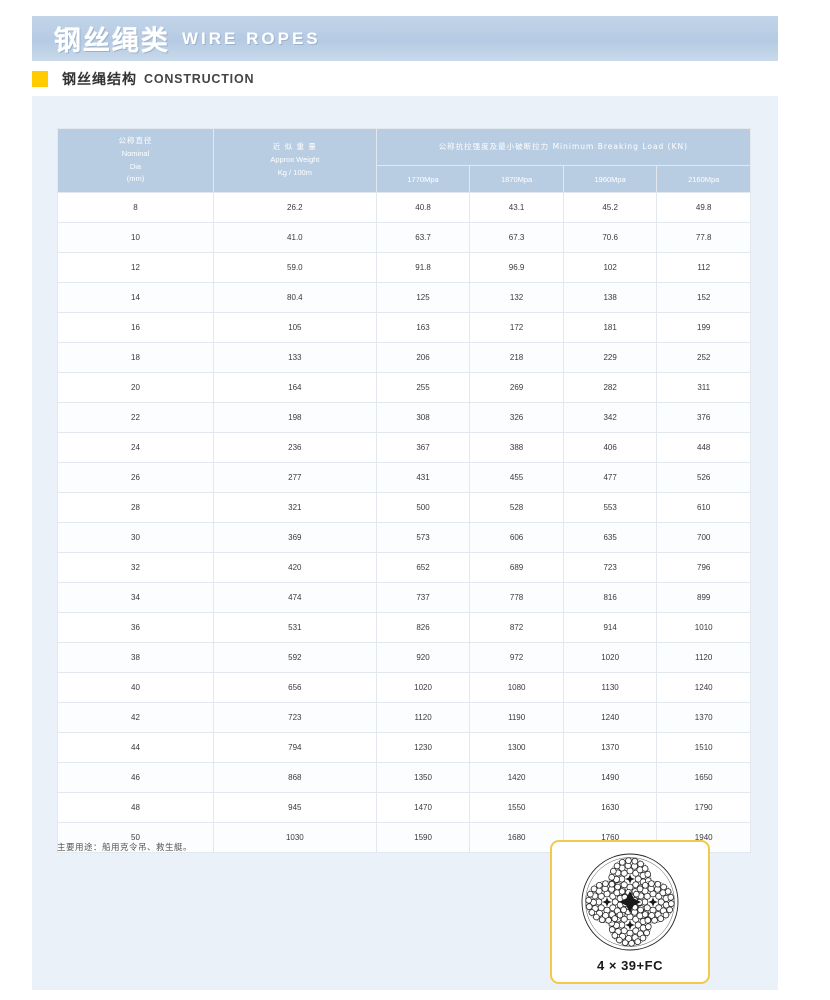 The width and height of the screenshot is (830, 1000). Describe the element at coordinates (294, 837) in the screenshot. I see `cell-approx-weight: 1030` at that location.